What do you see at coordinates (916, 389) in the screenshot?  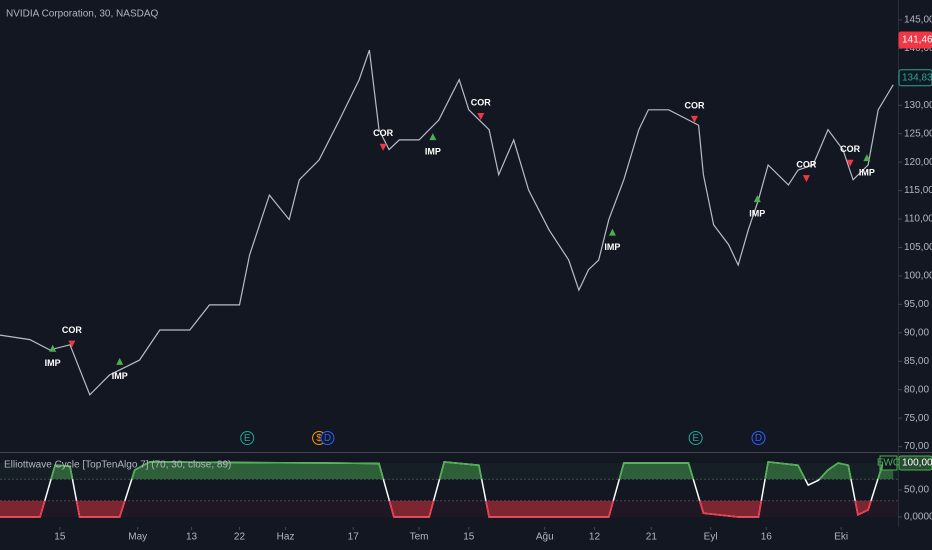 I see `y-tick-label: 80,00` at bounding box center [916, 389].